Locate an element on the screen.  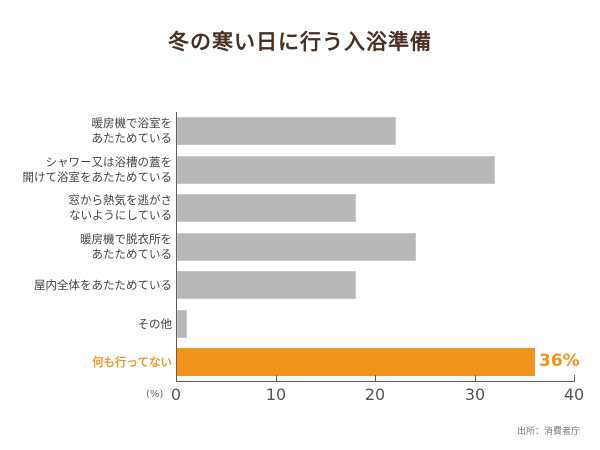
category-label: 暖房機で浴室を あたためている is located at coordinates (132, 130).